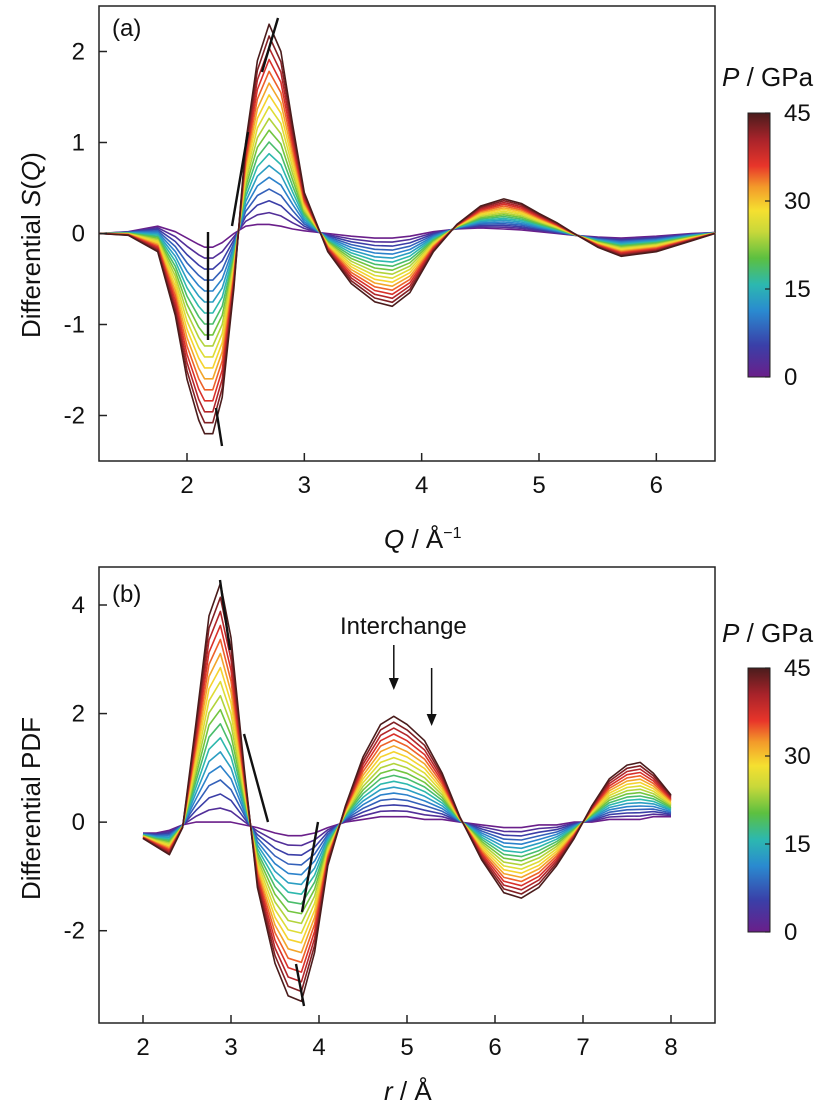 The height and width of the screenshot is (1111, 827). I want to click on colorbar-a: P / GPa 0 15 30 45, so click(768, 226).